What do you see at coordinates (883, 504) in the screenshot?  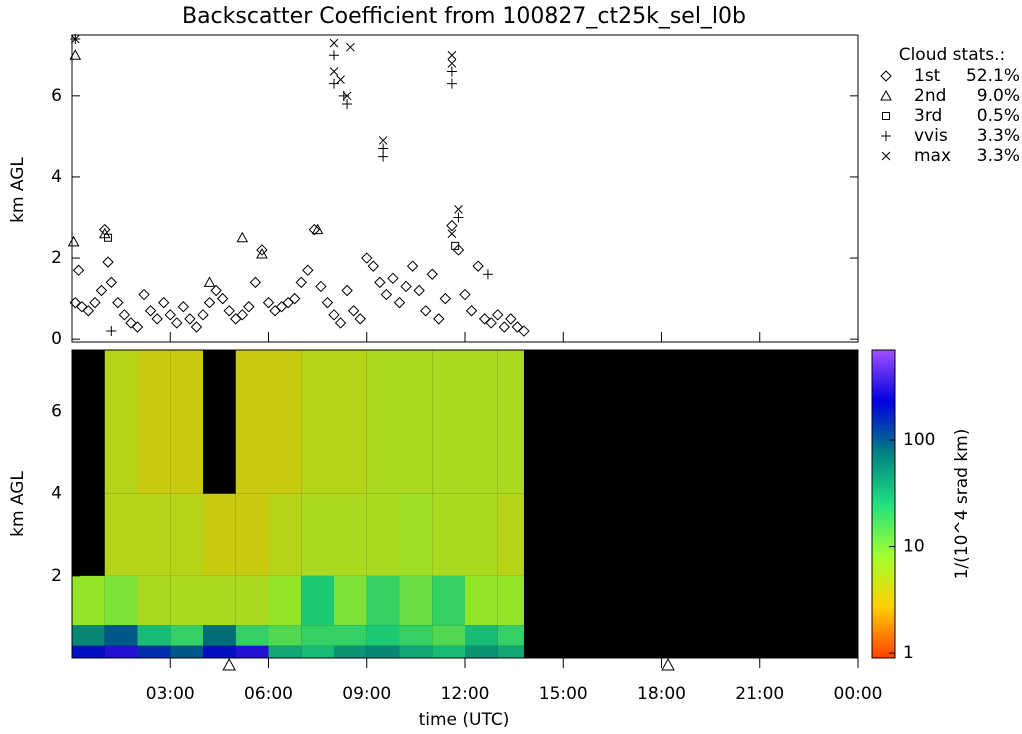 I see `colorbar` at bounding box center [883, 504].